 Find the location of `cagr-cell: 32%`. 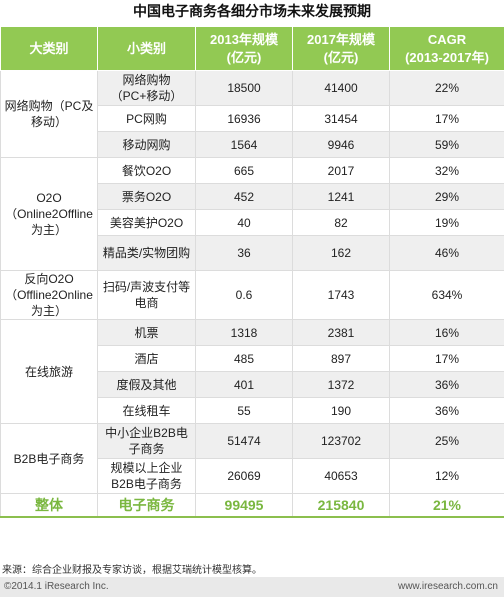

cagr-cell: 32% is located at coordinates (446, 170).